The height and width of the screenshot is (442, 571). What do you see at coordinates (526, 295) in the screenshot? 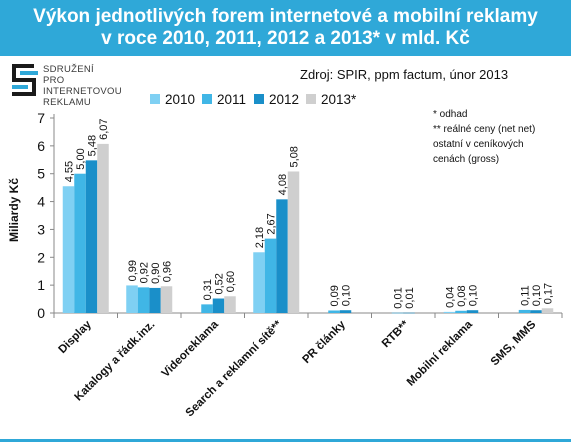
I see `data-label: 0,11` at bounding box center [526, 295].